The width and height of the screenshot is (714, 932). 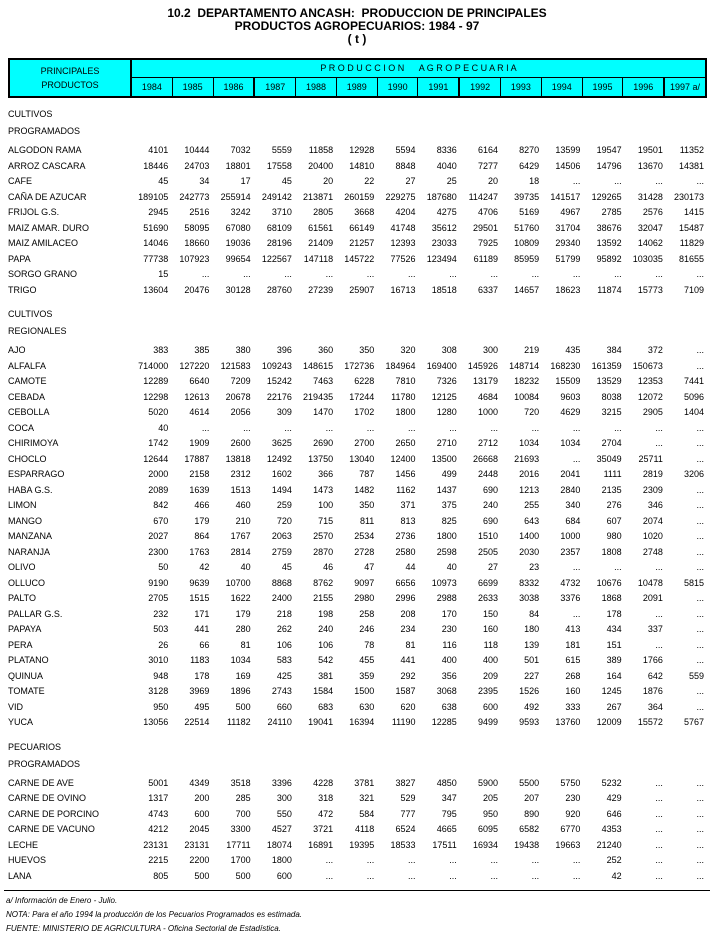 What do you see at coordinates (485, 844) in the screenshot?
I see `value-cell: 16934` at bounding box center [485, 844].